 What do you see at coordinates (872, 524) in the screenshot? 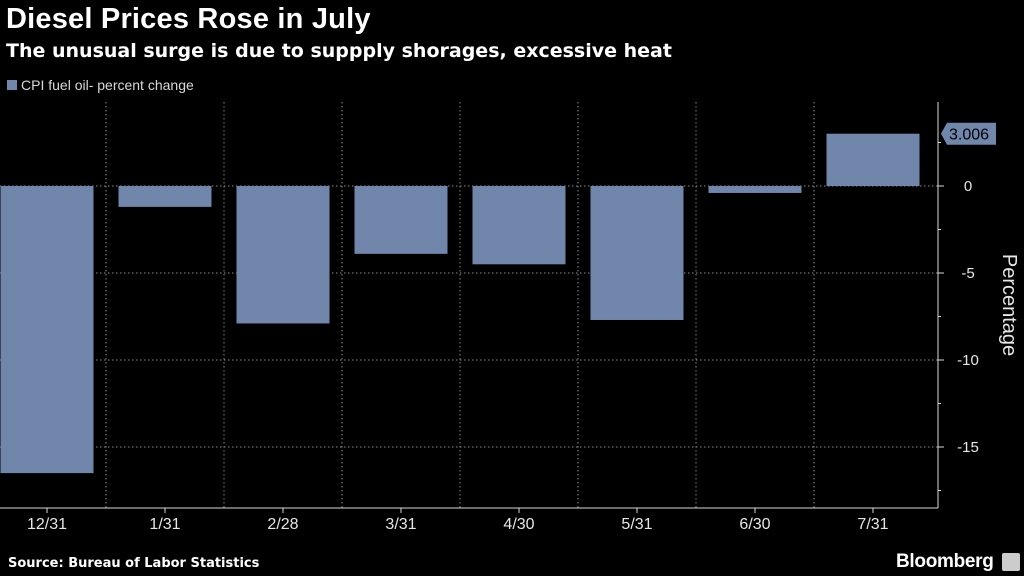
I see `x-tick-label: 7/31` at bounding box center [872, 524].